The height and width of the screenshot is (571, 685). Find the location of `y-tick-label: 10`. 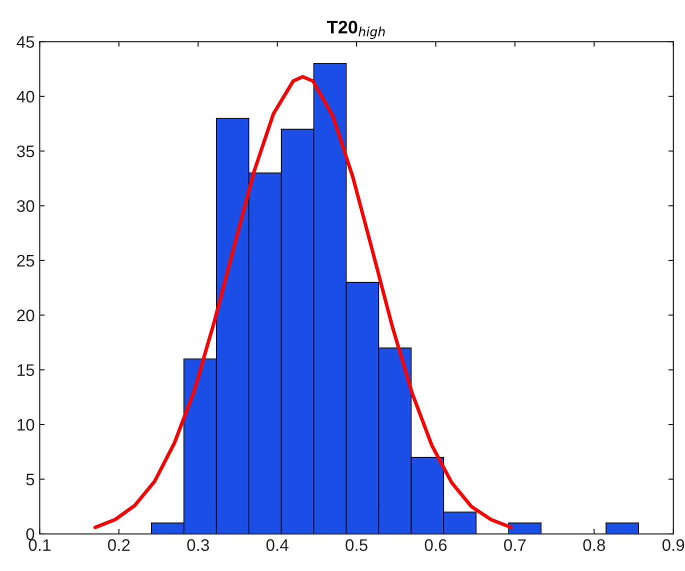

y-tick-label: 10 is located at coordinates (26, 424).